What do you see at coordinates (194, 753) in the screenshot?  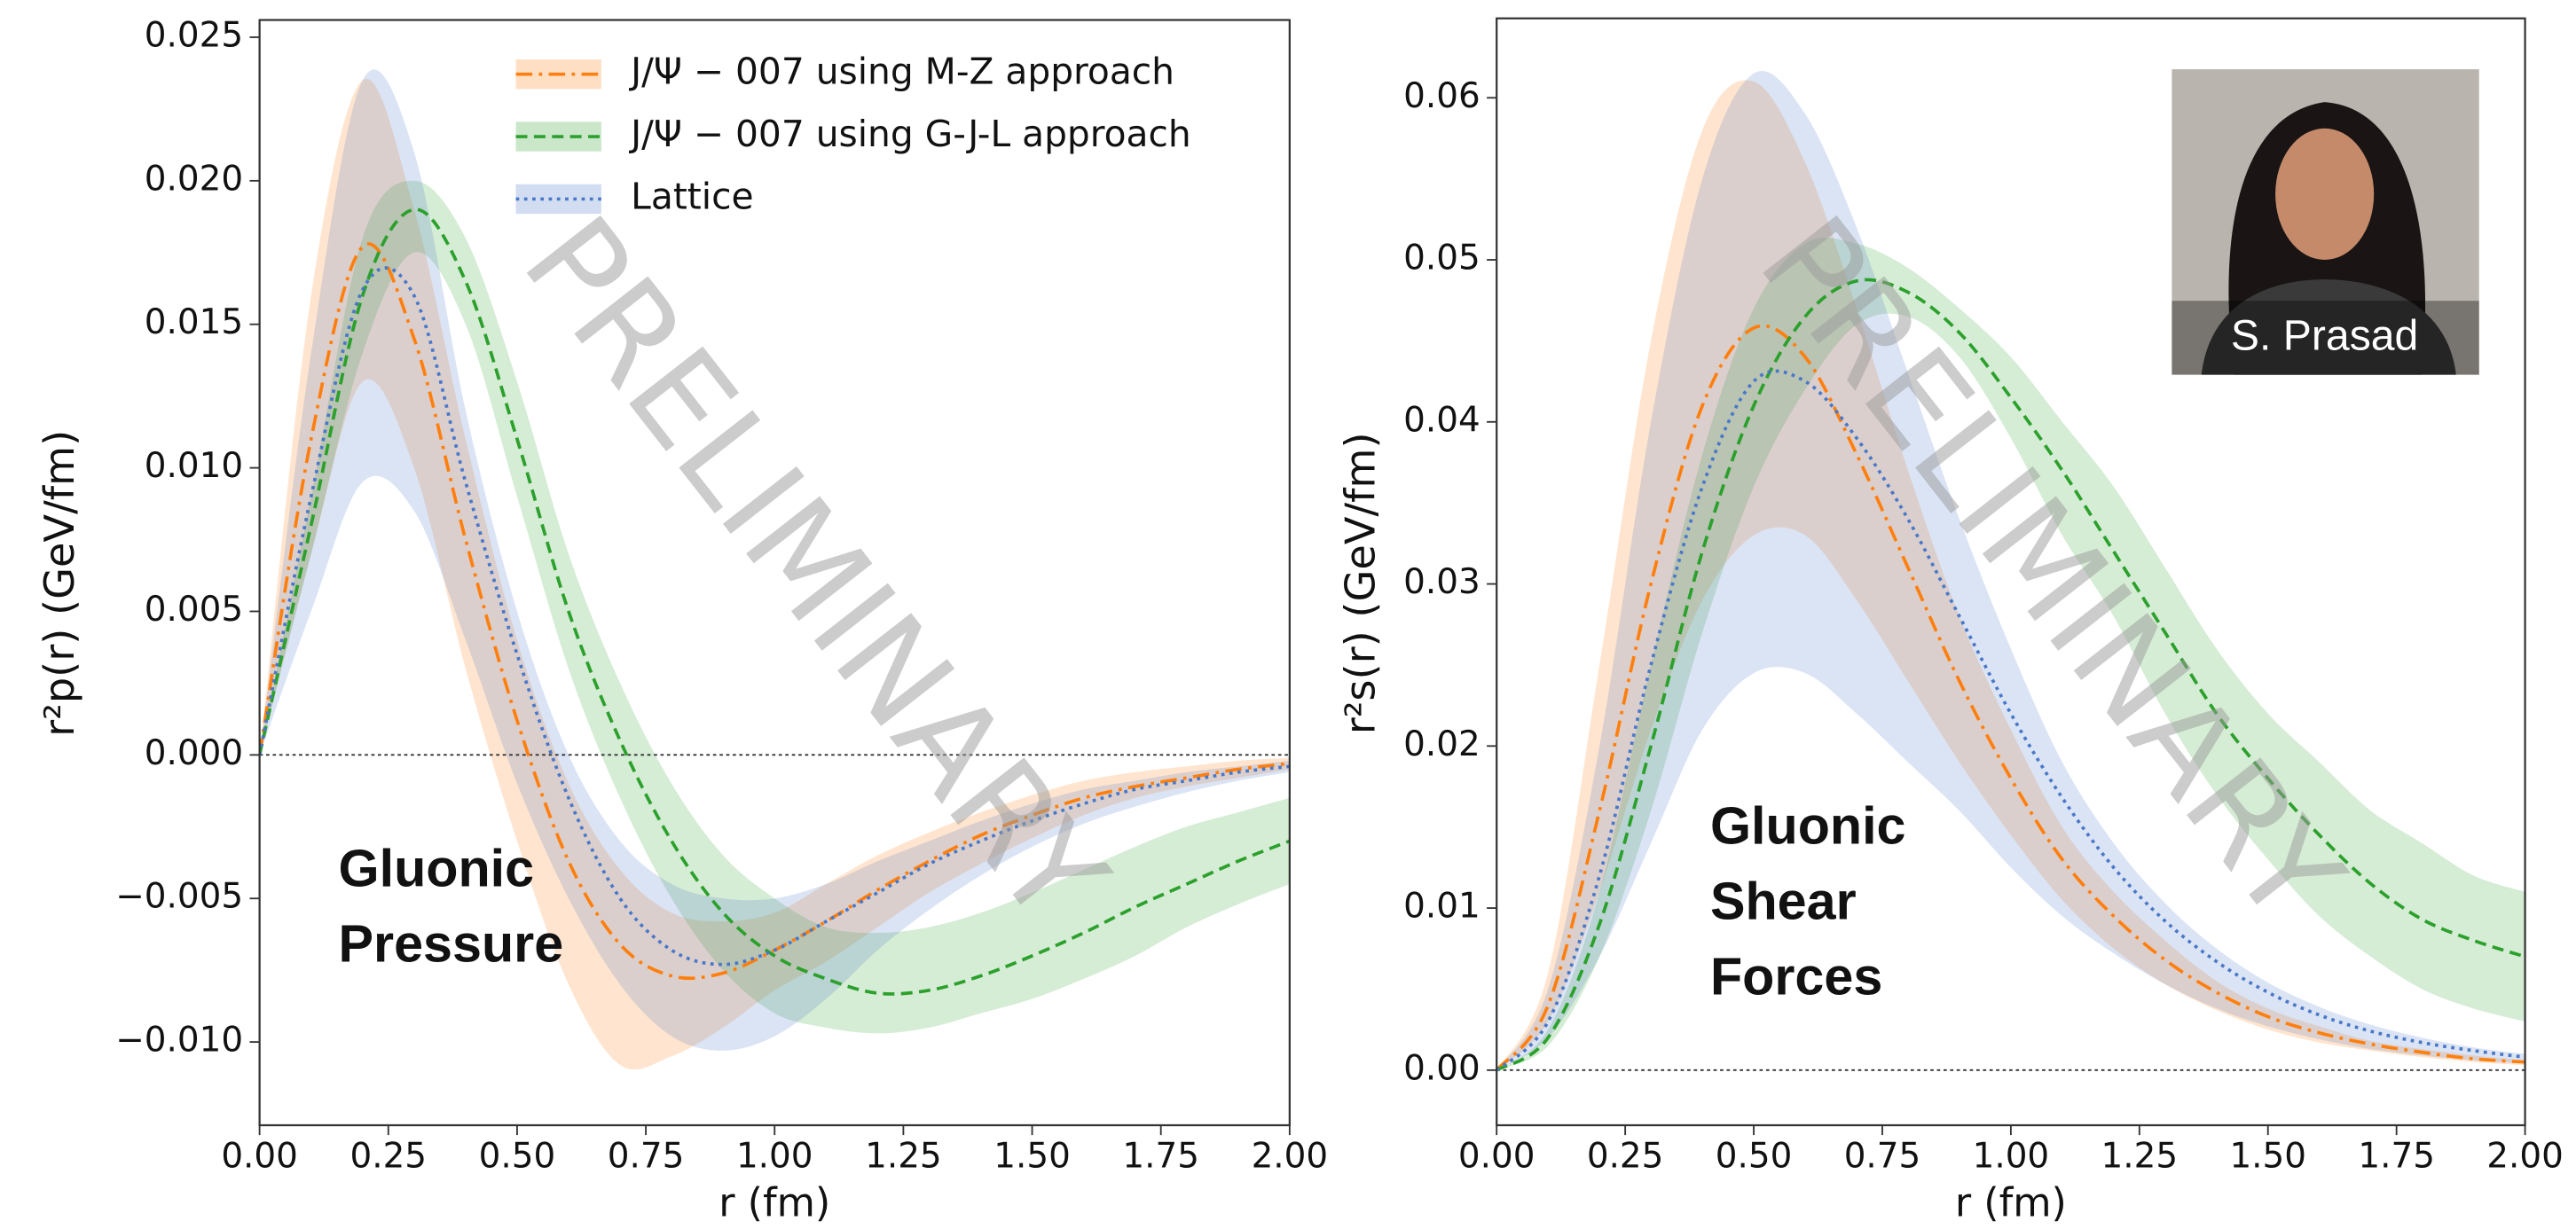 I see `y-tick-label: 0.000` at bounding box center [194, 753].